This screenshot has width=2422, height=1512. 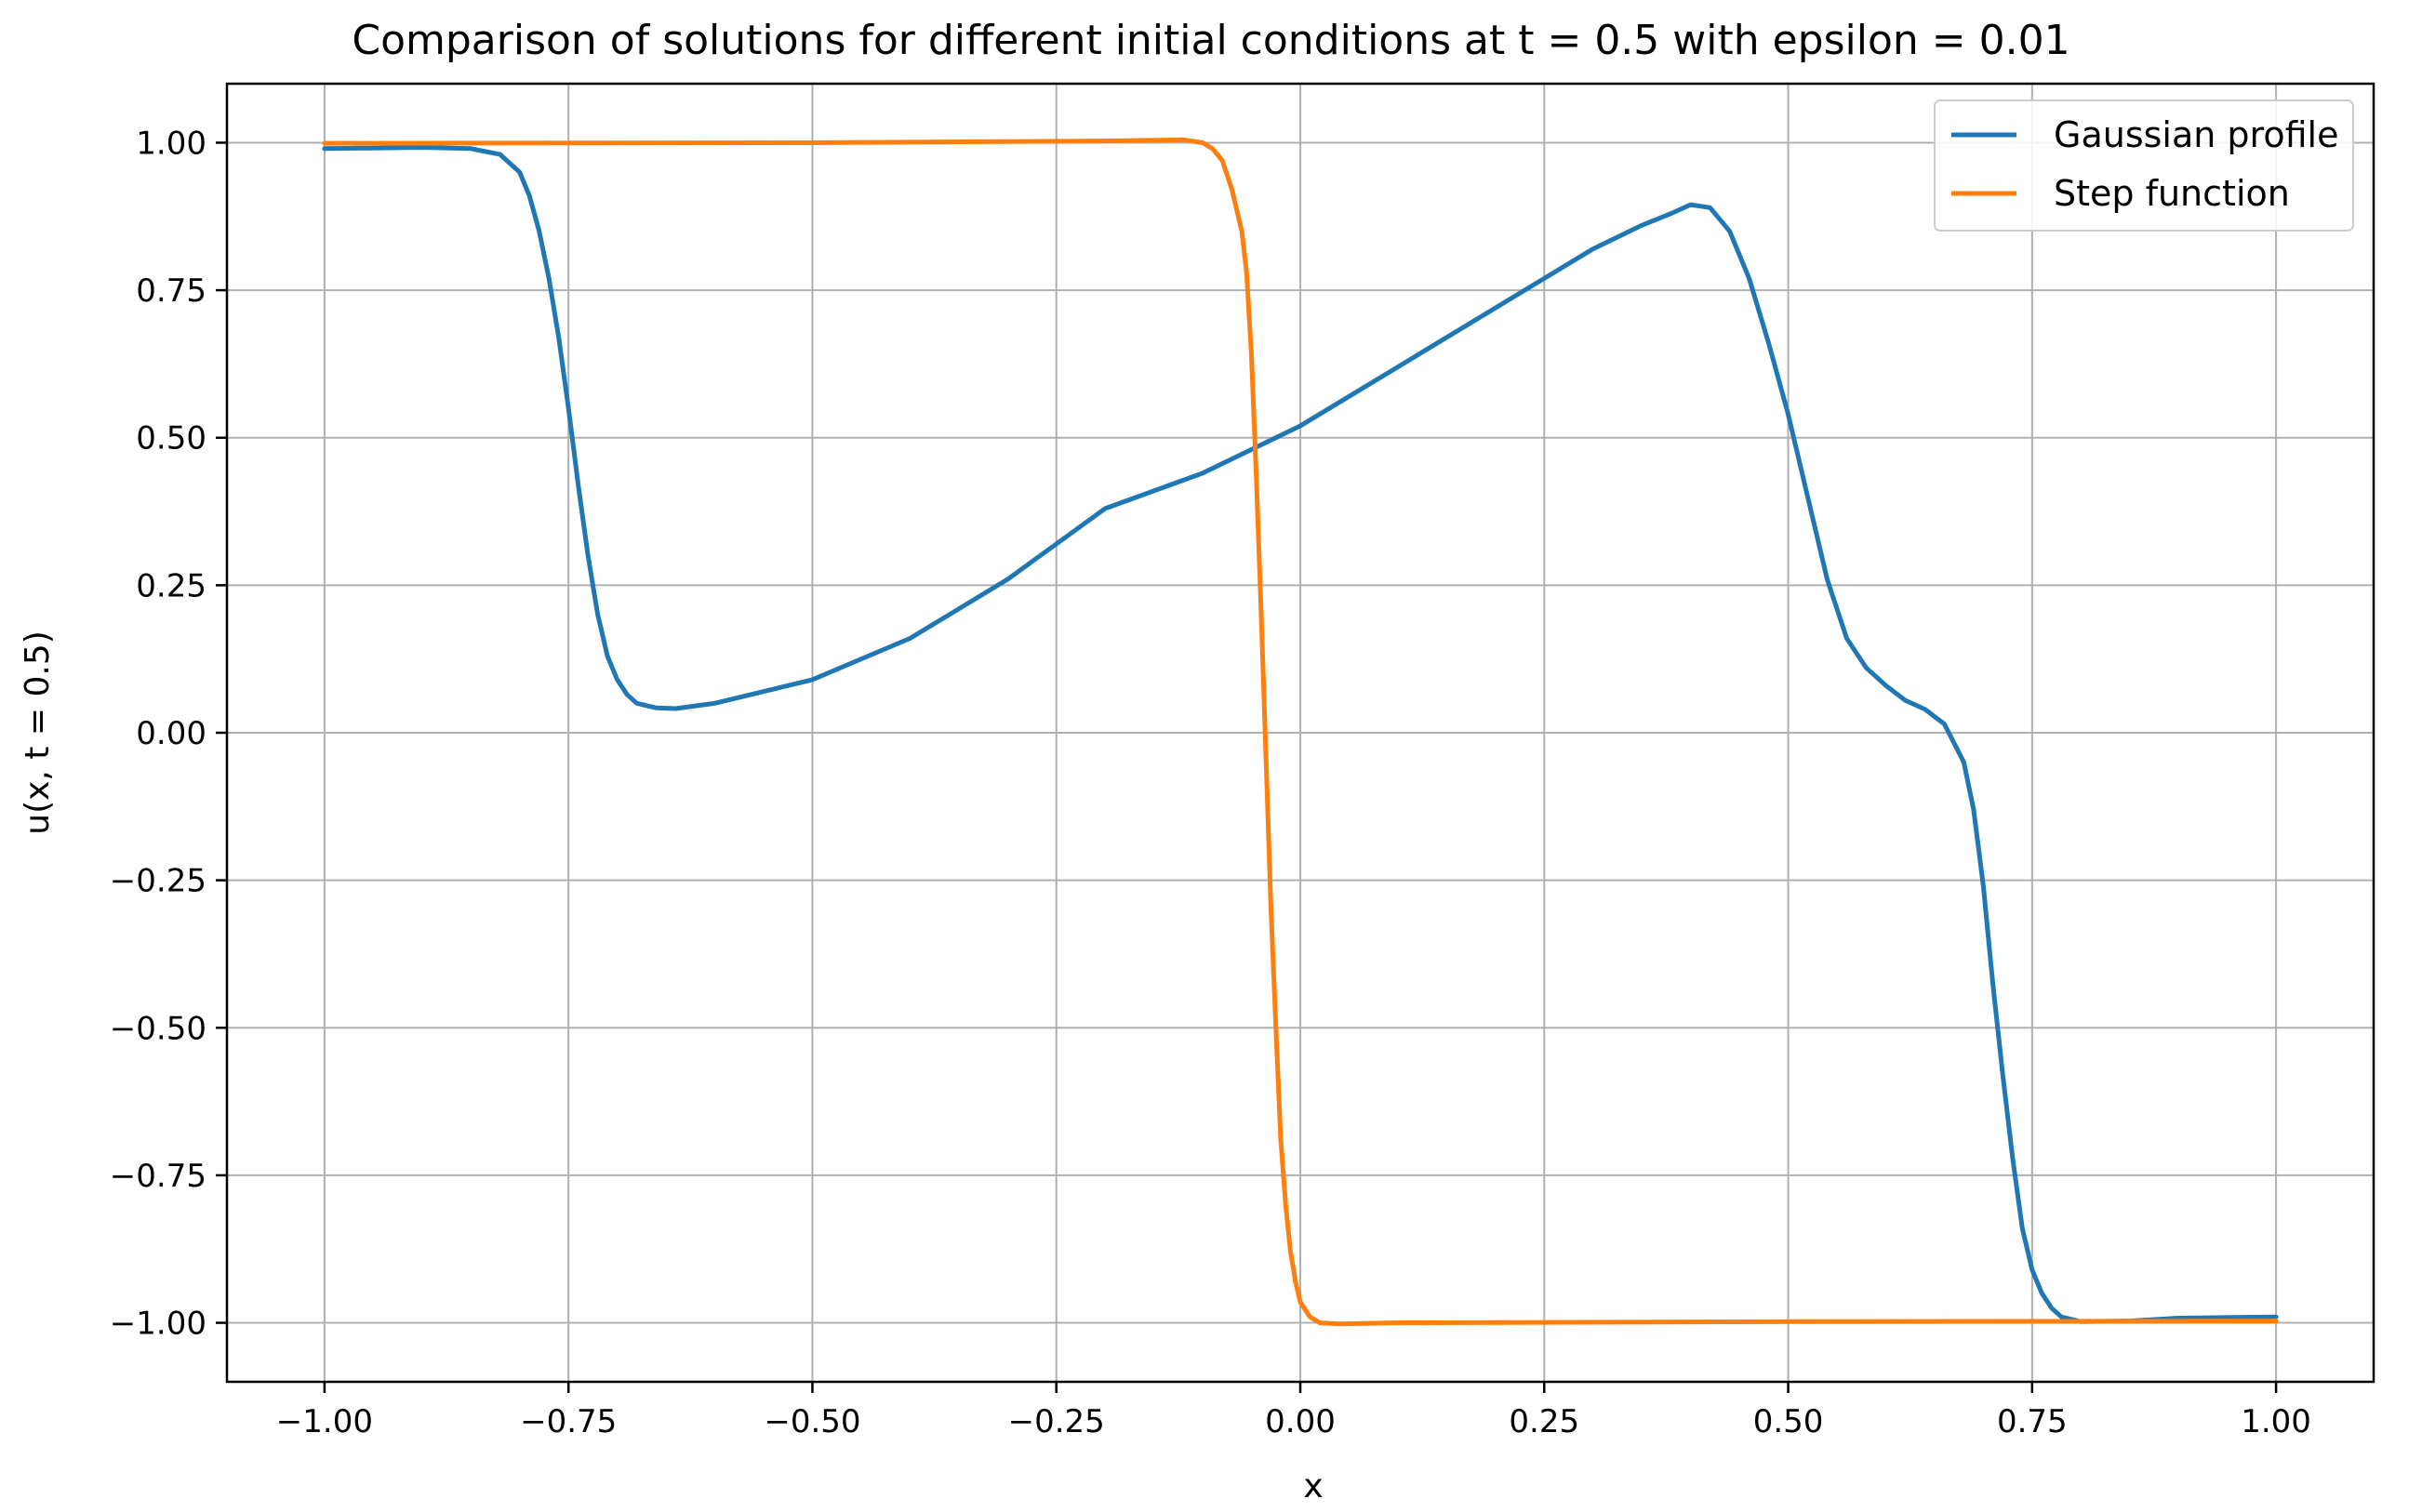 I want to click on y-tick-label: 0.75, so click(x=171, y=291).